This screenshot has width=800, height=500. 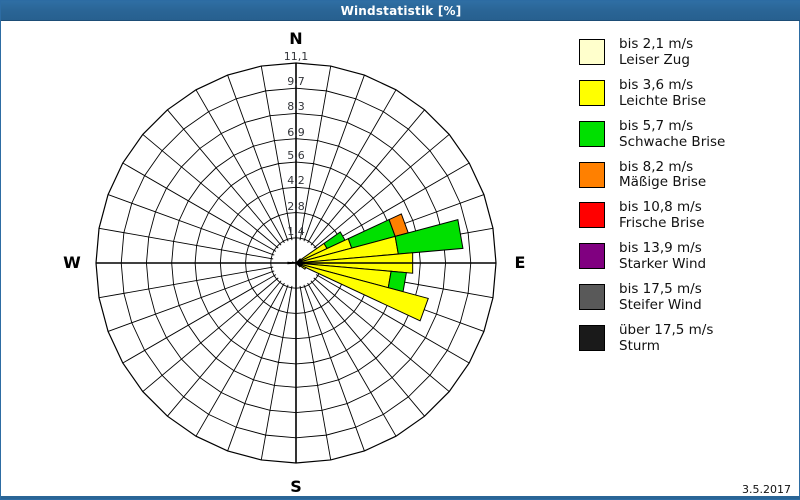 I want to click on legend-item: bis 3,6 m/s Leichte Brise, so click(x=686, y=93).